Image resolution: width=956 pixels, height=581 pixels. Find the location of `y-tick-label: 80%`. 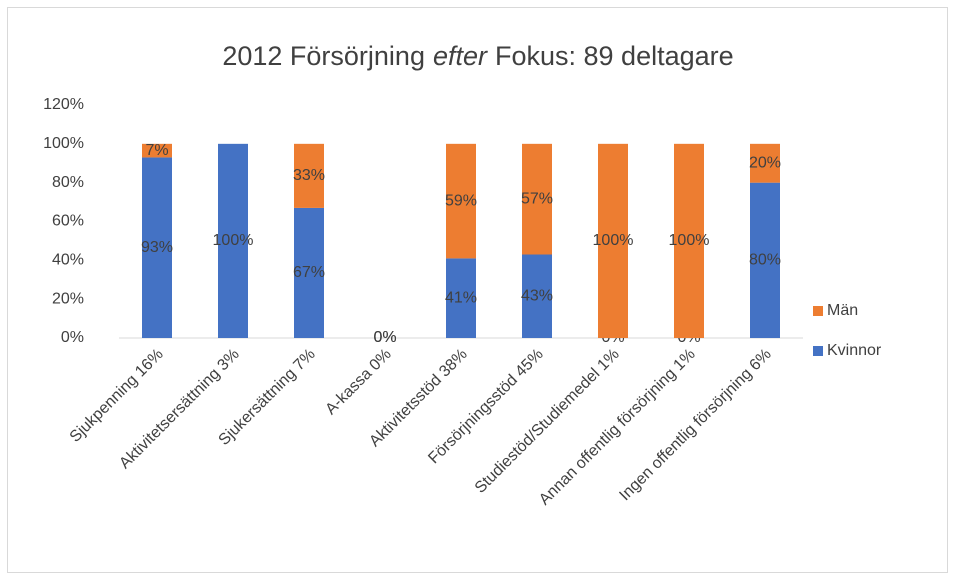

y-tick-label: 80% is located at coordinates (68, 182).